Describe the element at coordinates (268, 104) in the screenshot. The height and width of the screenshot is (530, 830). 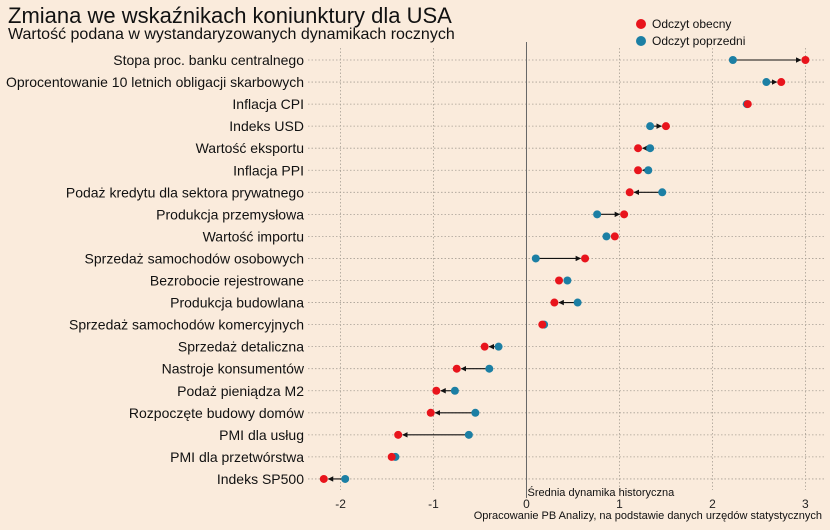
I see `category-label: Inflacja CPI` at that location.